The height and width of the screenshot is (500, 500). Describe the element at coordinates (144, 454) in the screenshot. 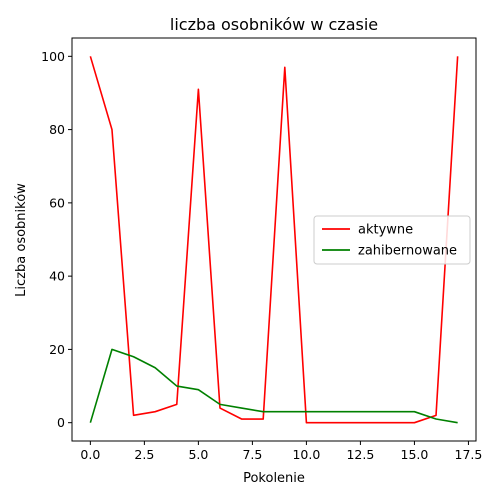

I see `x-tick-label: 2.5` at that location.